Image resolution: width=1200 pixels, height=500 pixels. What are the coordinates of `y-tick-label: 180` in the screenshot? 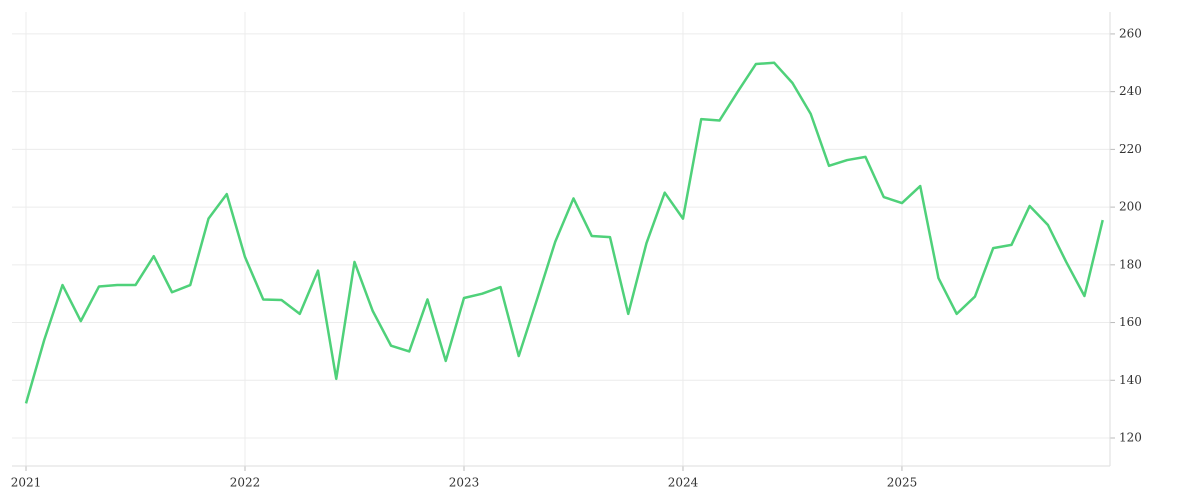 It's located at (1130, 264).